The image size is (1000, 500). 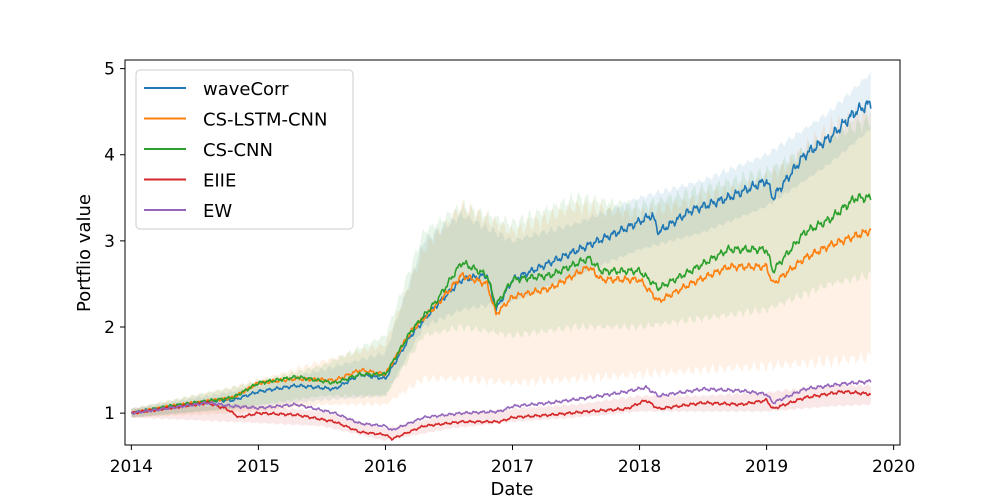 I want to click on x-tick-label: 2019, so click(x=766, y=467).